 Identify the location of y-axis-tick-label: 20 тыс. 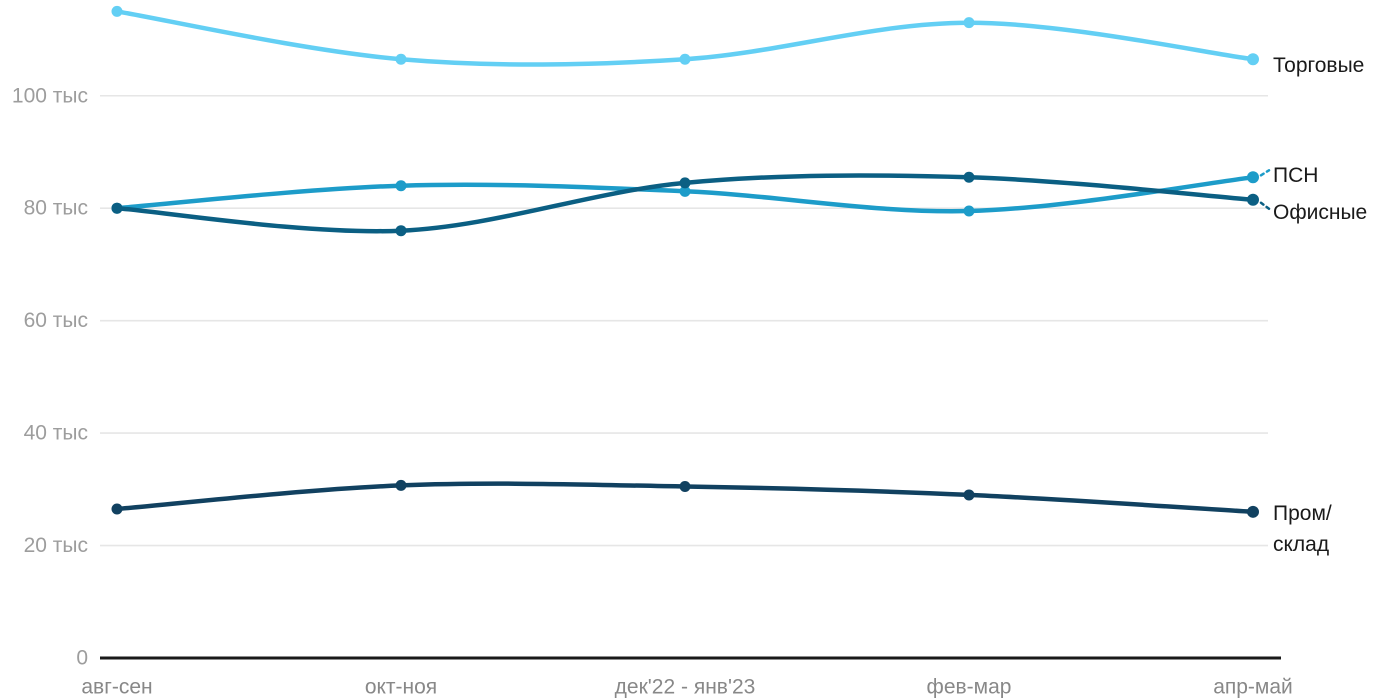
(56, 545).